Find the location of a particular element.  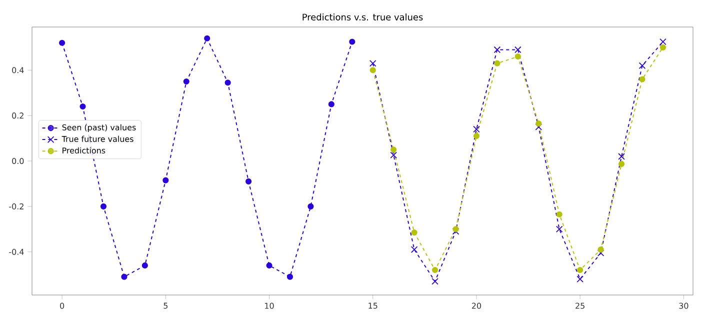

chart-title: Predictions v.s. true values is located at coordinates (362, 17).